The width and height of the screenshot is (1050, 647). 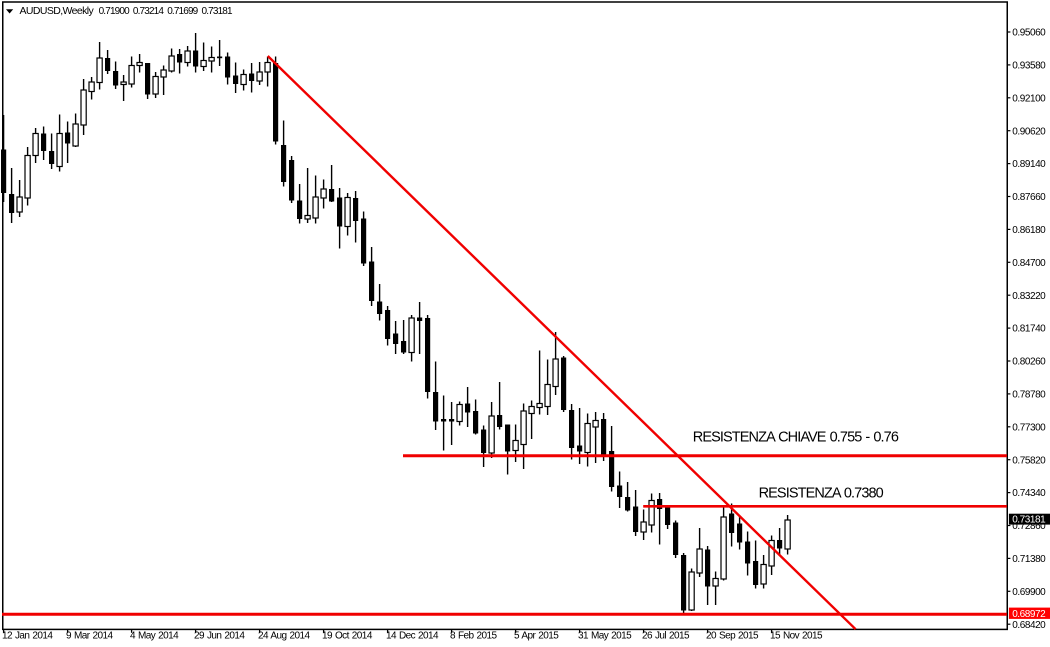 What do you see at coordinates (1029, 493) in the screenshot?
I see `svg-text: 0.74340` at bounding box center [1029, 493].